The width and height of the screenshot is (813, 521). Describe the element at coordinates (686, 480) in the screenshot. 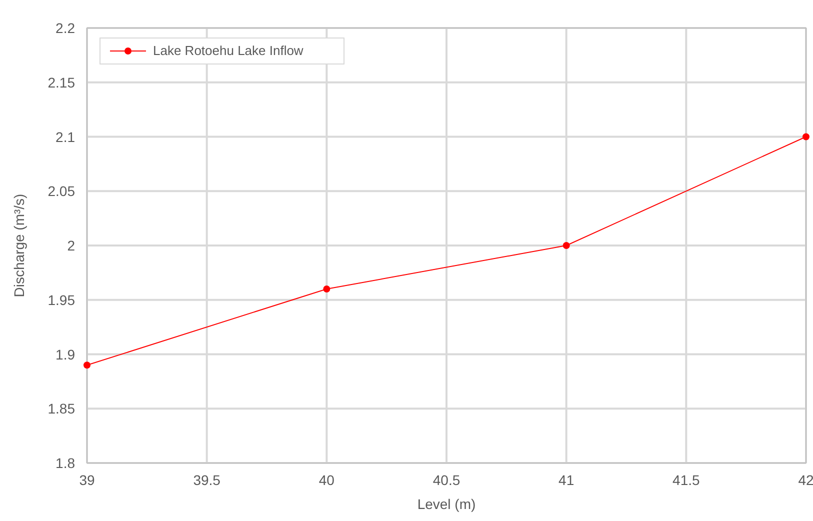

I see `x-tick-label: 41.5` at that location.